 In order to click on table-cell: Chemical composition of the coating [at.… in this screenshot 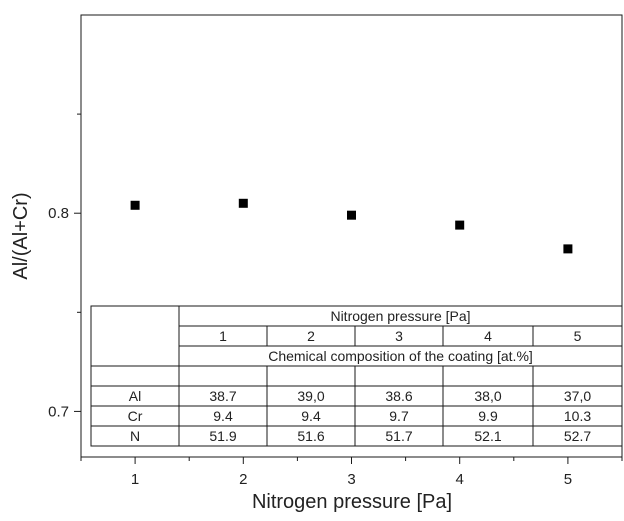, I will do `click(400, 356)`.